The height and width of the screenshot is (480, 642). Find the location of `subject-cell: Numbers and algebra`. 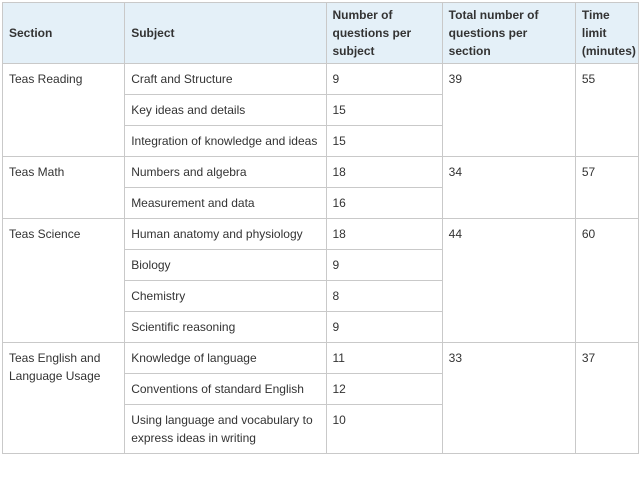

subject-cell: Numbers and algebra is located at coordinates (225, 172).